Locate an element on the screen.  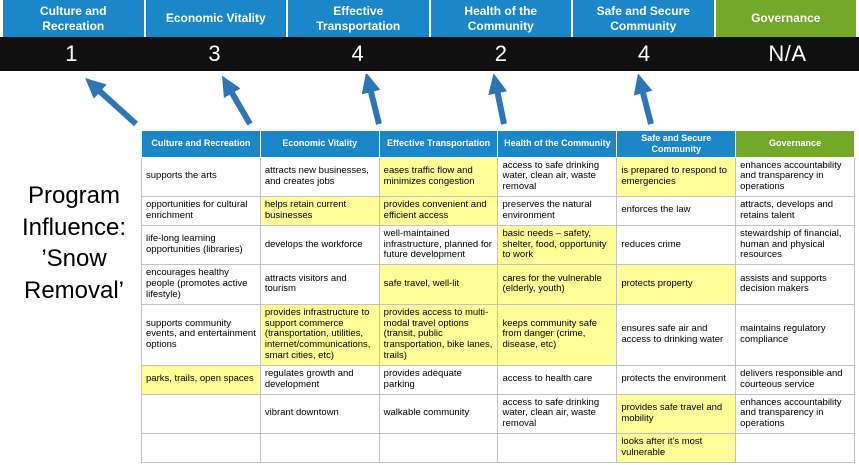
matrix-cell: protects the environment is located at coordinates (676, 379).